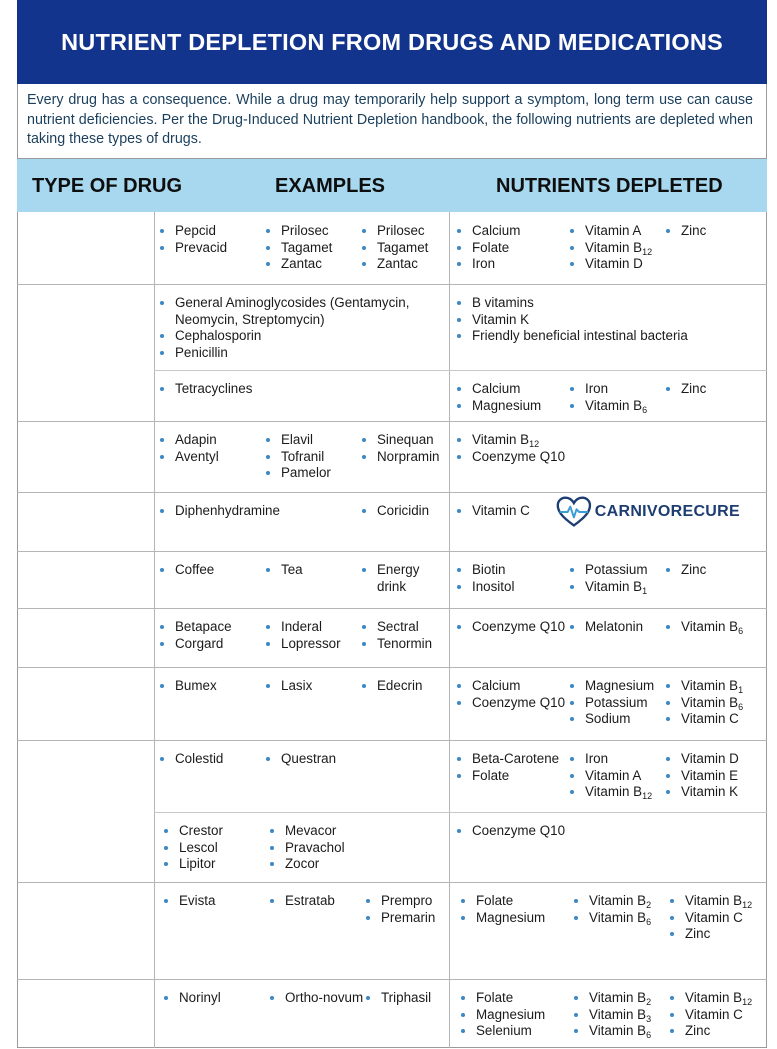 The width and height of the screenshot is (777, 1049). Describe the element at coordinates (617, 703) in the screenshot. I see `bullet-list: Magnesium Potassium Sodium` at that location.